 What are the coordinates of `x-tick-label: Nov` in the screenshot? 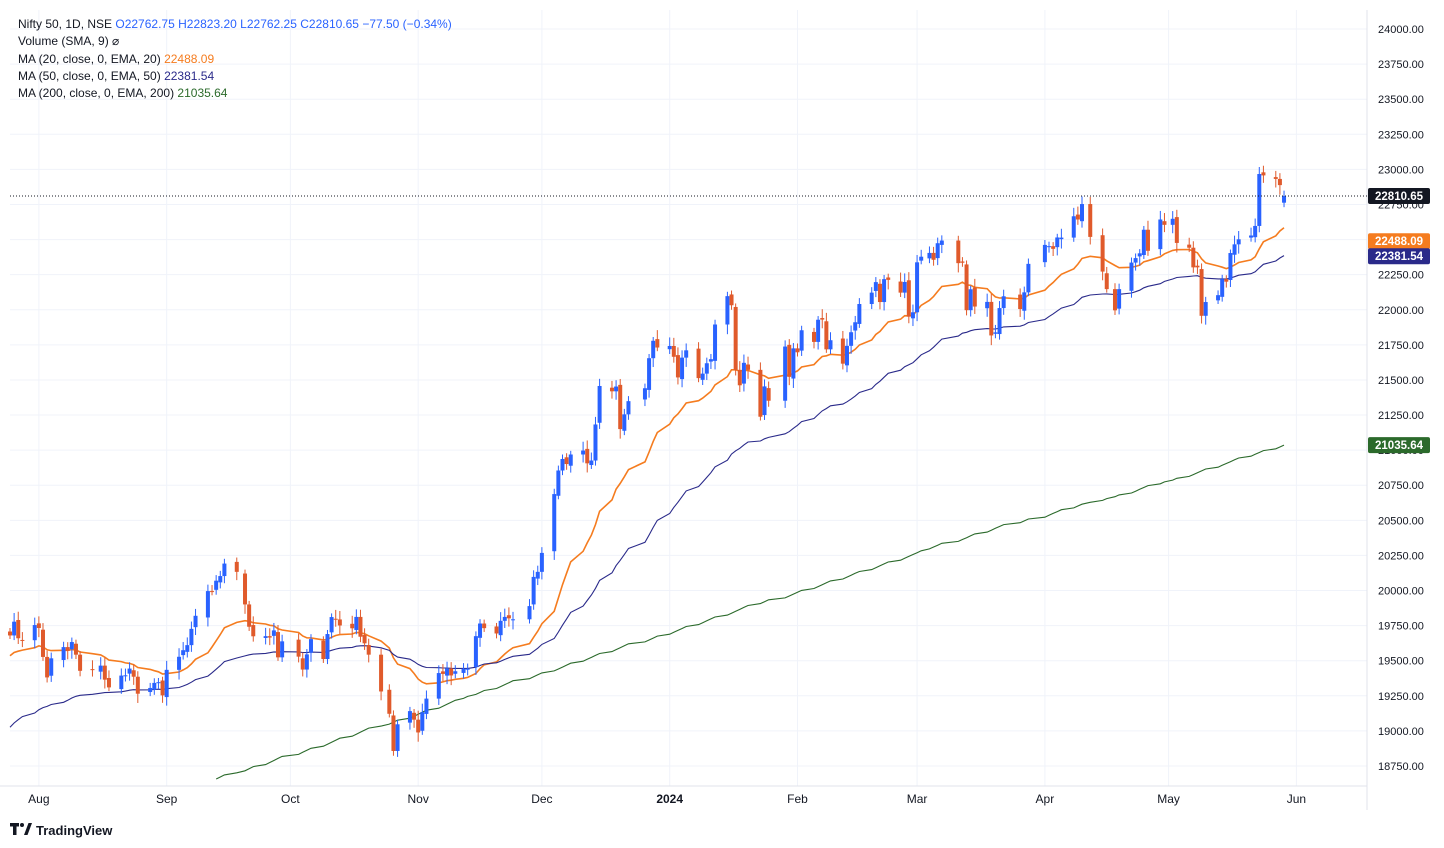 It's located at (418, 799).